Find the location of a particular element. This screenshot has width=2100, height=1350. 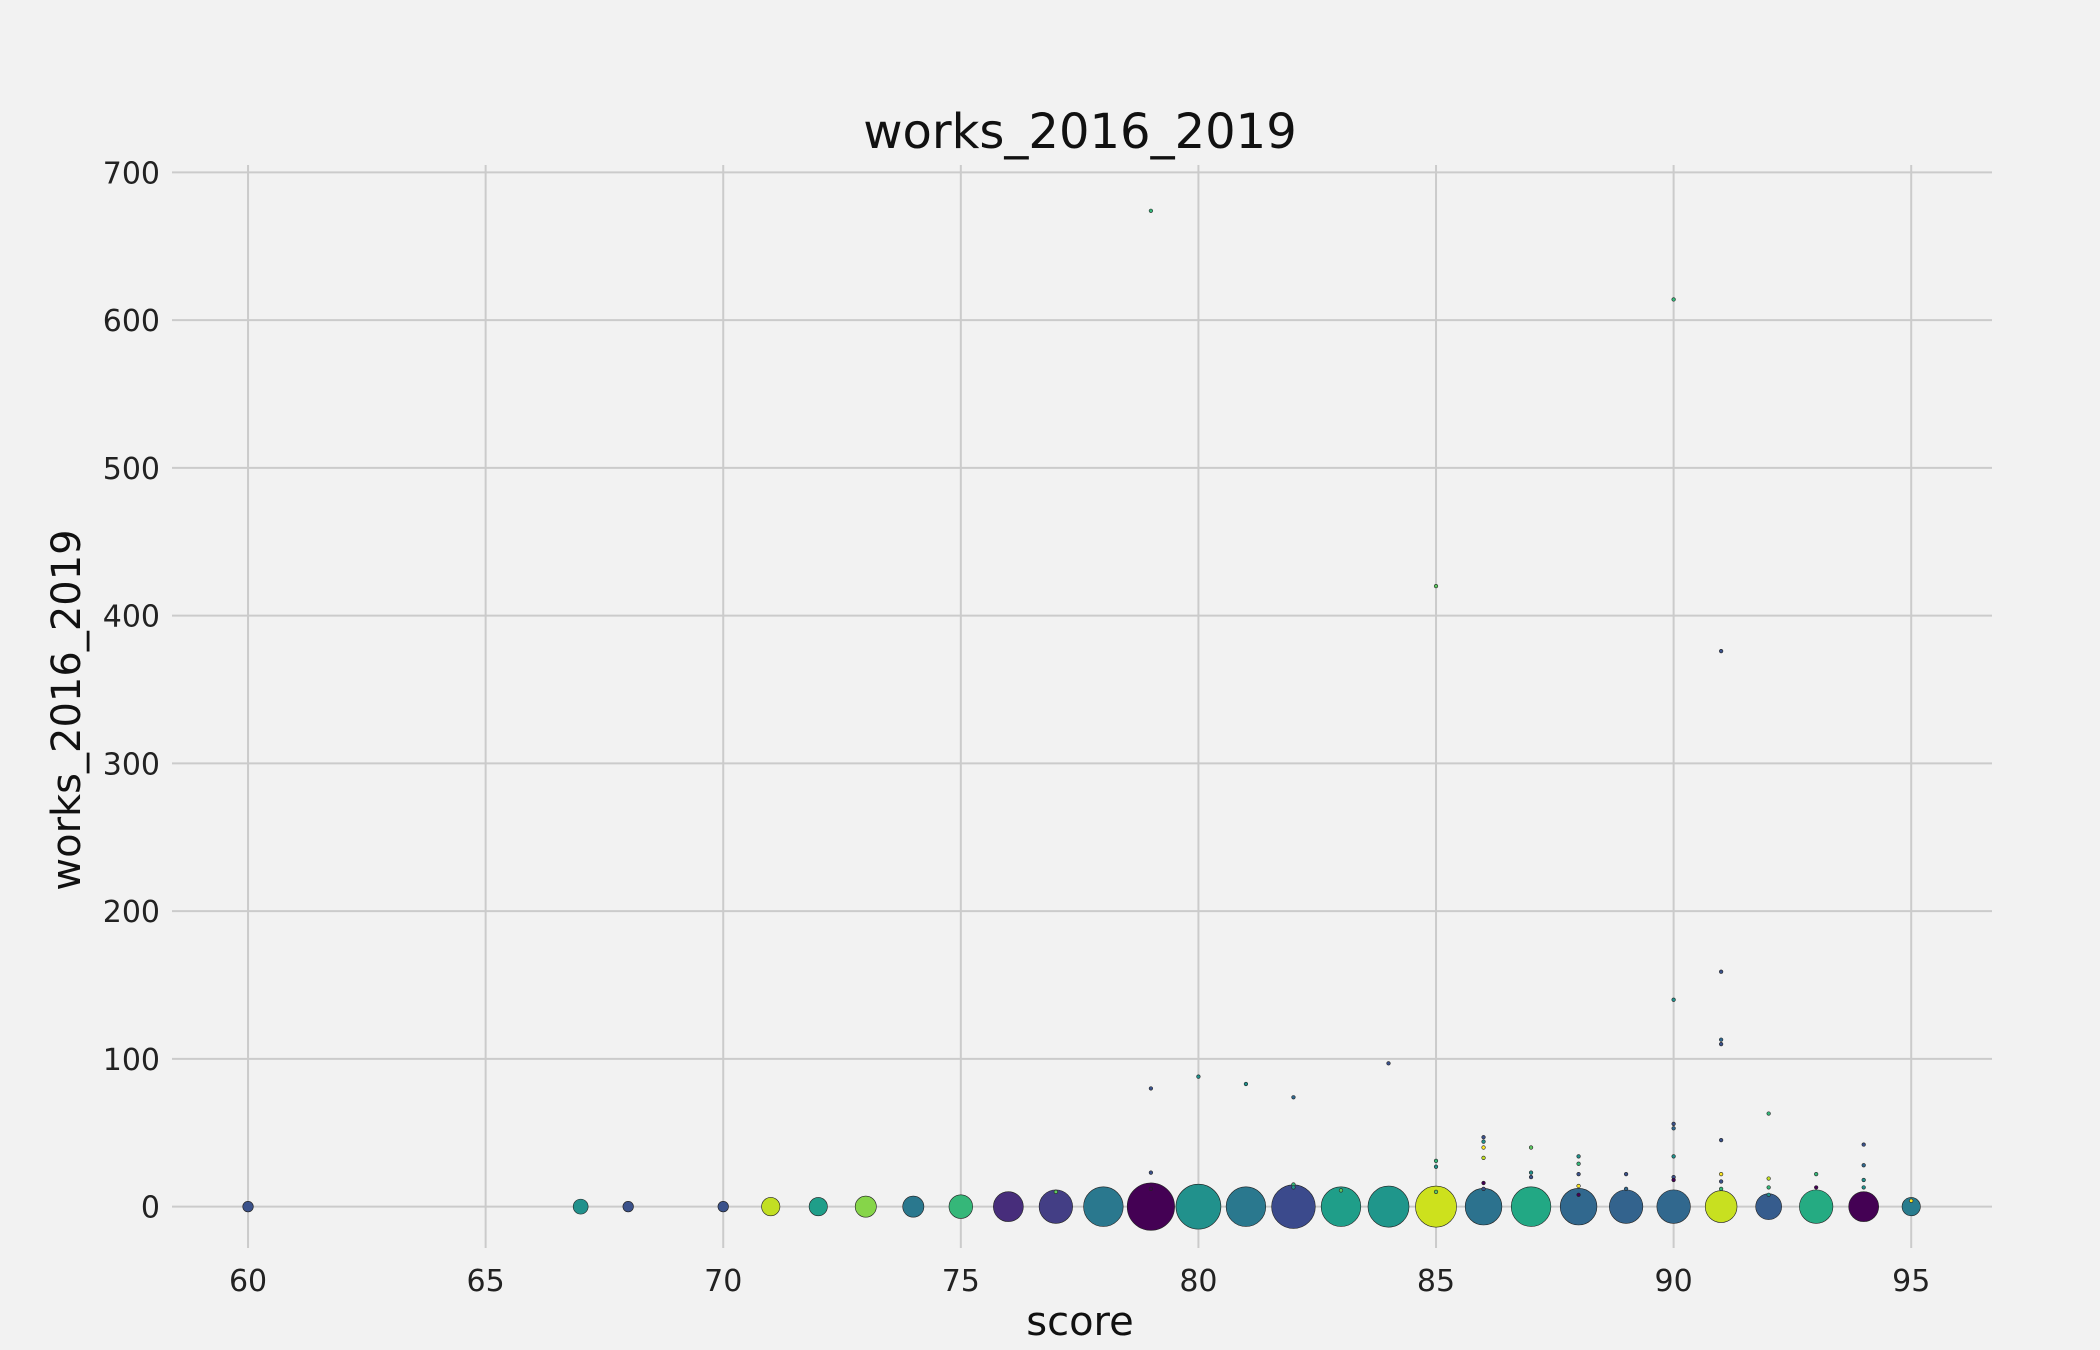

x-axis-label: score is located at coordinates (1079, 1322).